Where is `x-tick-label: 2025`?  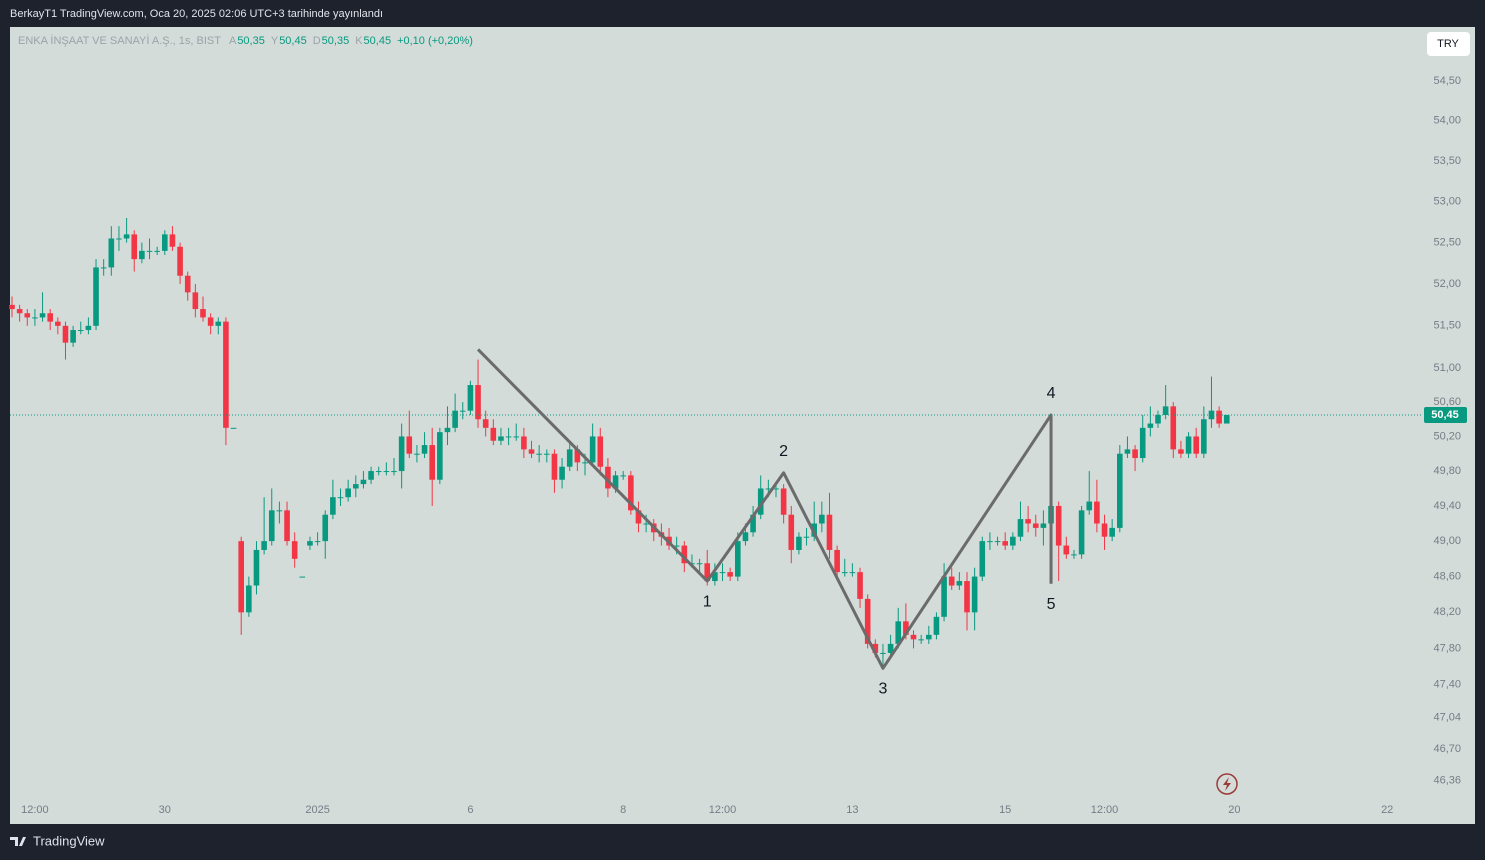 x-tick-label: 2025 is located at coordinates (317, 810).